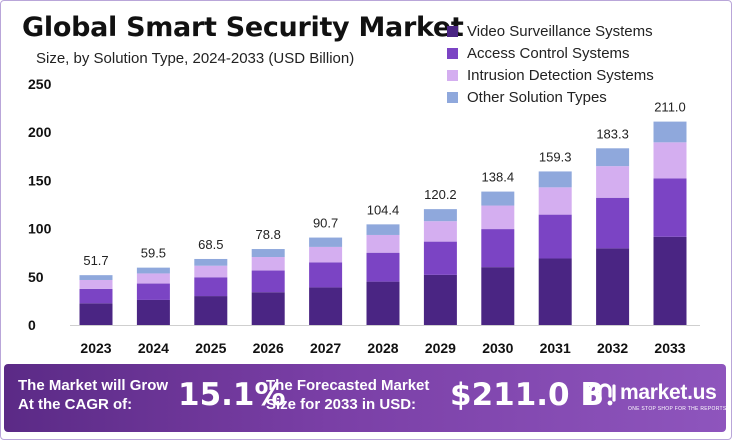 This screenshot has width=732, height=440. I want to click on market-us-logo-icon, so click(602, 394).